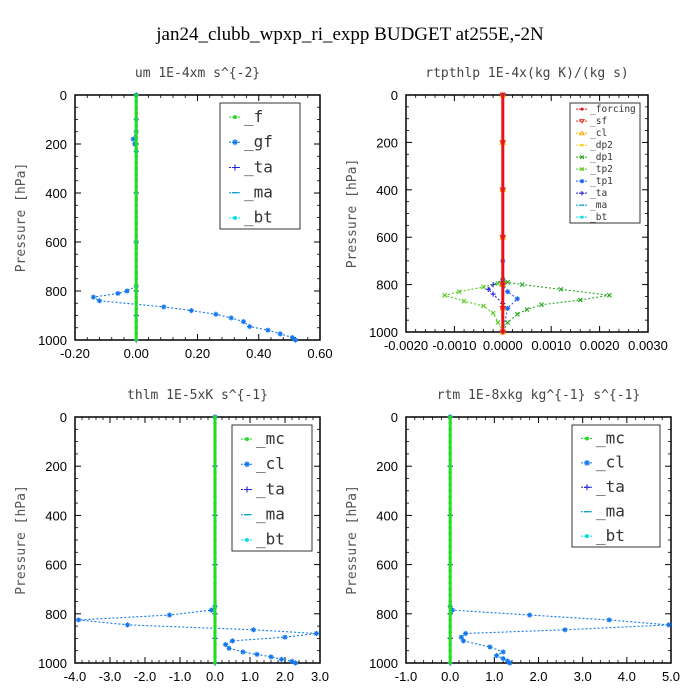 This screenshot has height=700, width=700. What do you see at coordinates (250, 676) in the screenshot?
I see `x-tick-label: 1.0` at bounding box center [250, 676].